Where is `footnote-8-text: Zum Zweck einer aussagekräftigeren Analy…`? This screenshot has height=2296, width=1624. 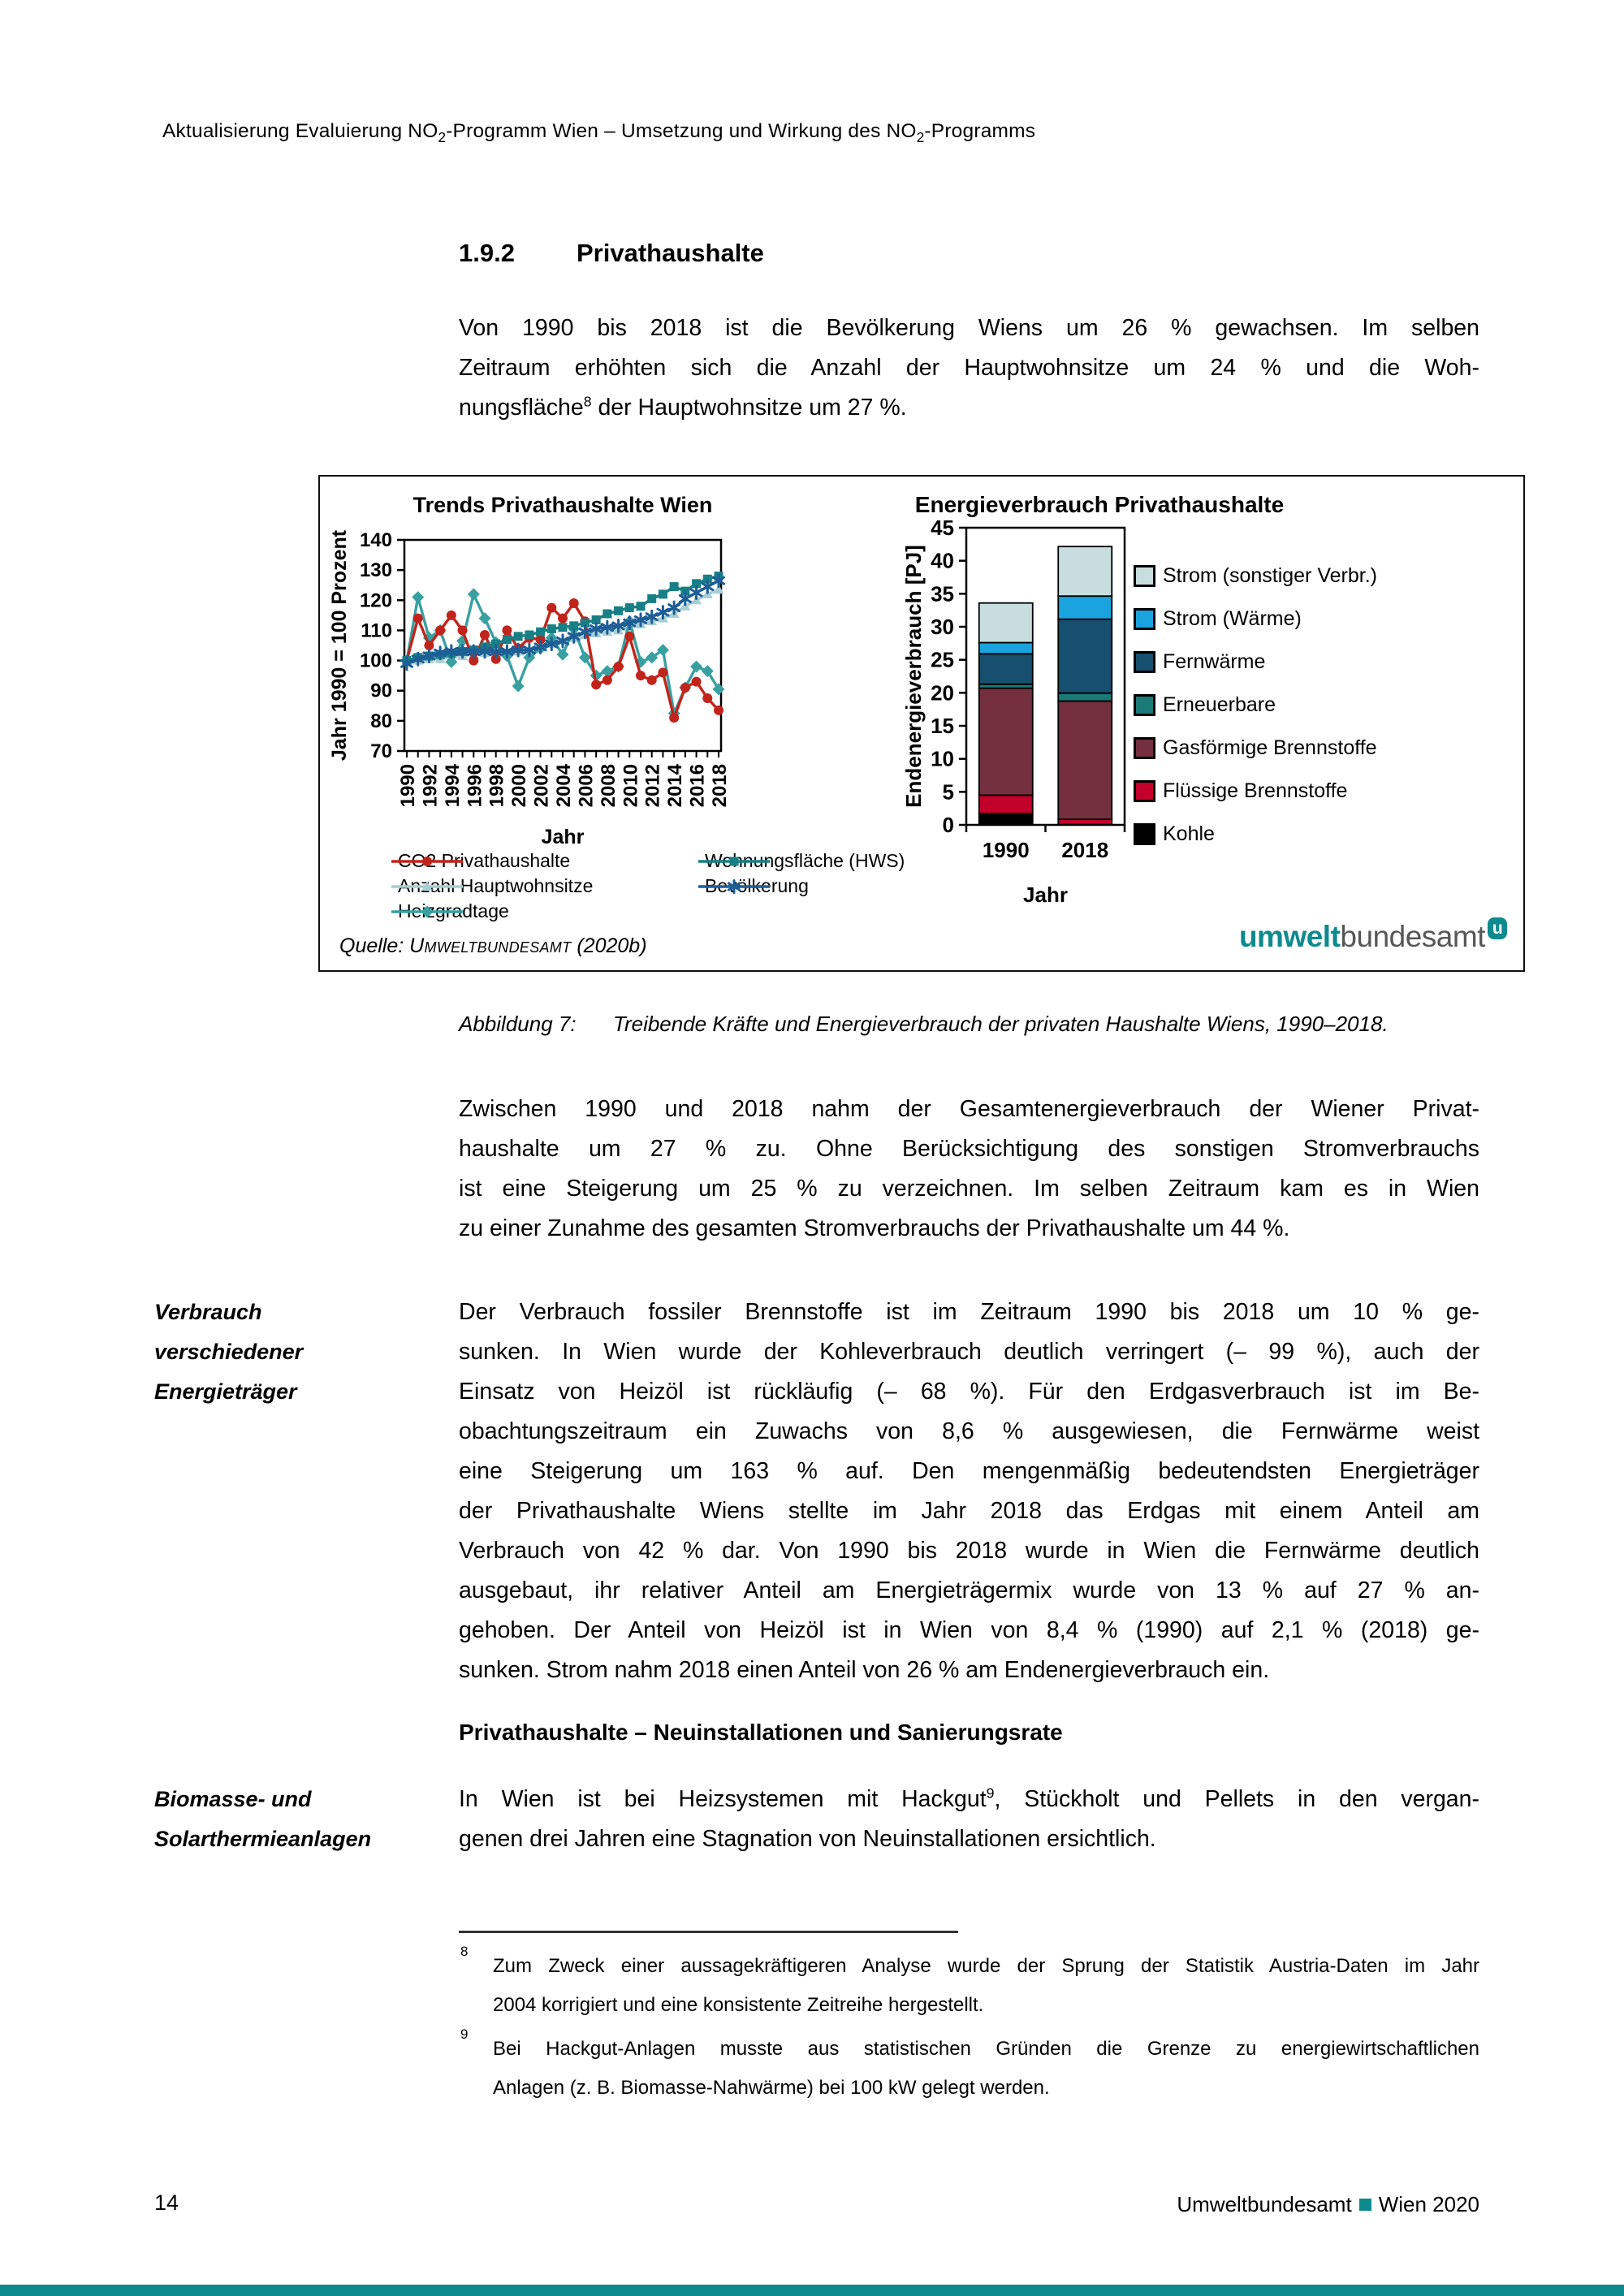 footnote-8-text: Zum Zweck einer aussagekräftigeren Analy… is located at coordinates (986, 1986).